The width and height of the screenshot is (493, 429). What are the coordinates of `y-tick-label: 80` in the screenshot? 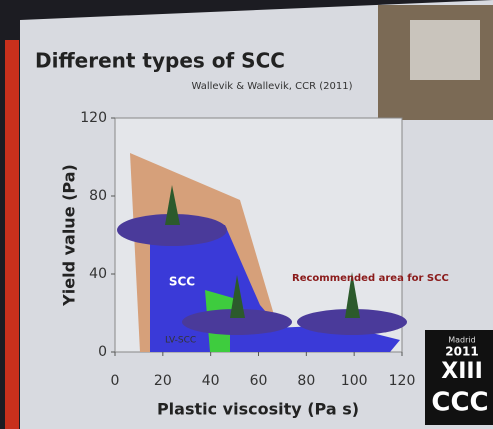 It's located at (98, 196).